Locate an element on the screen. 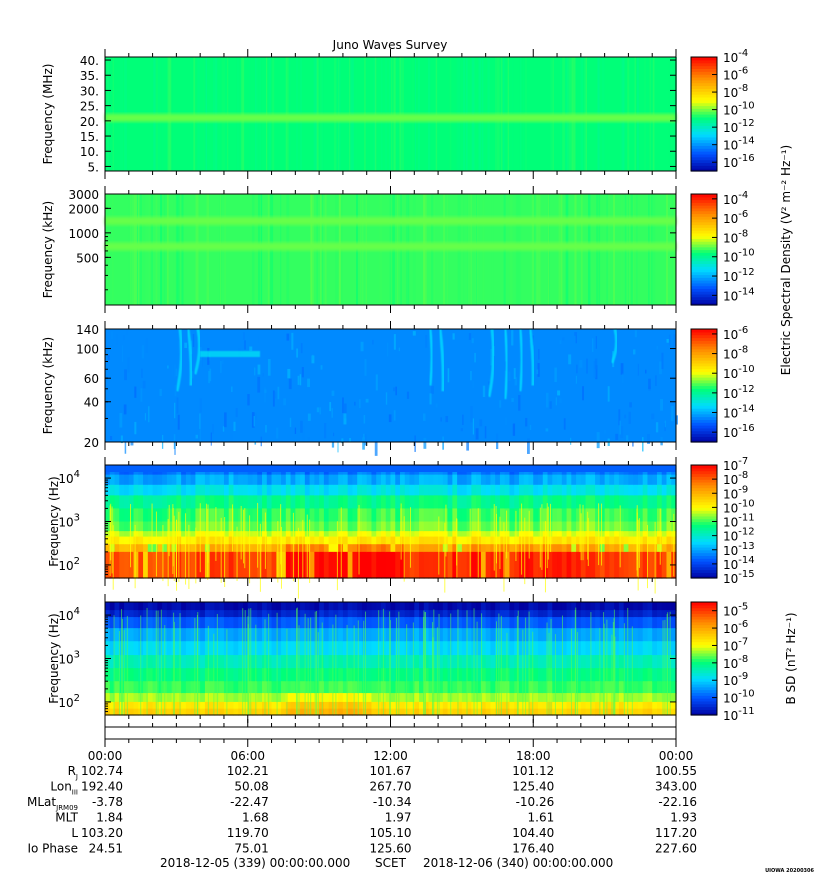 This screenshot has height=880, width=815. y-tick-label: 20 is located at coordinates (91, 443).